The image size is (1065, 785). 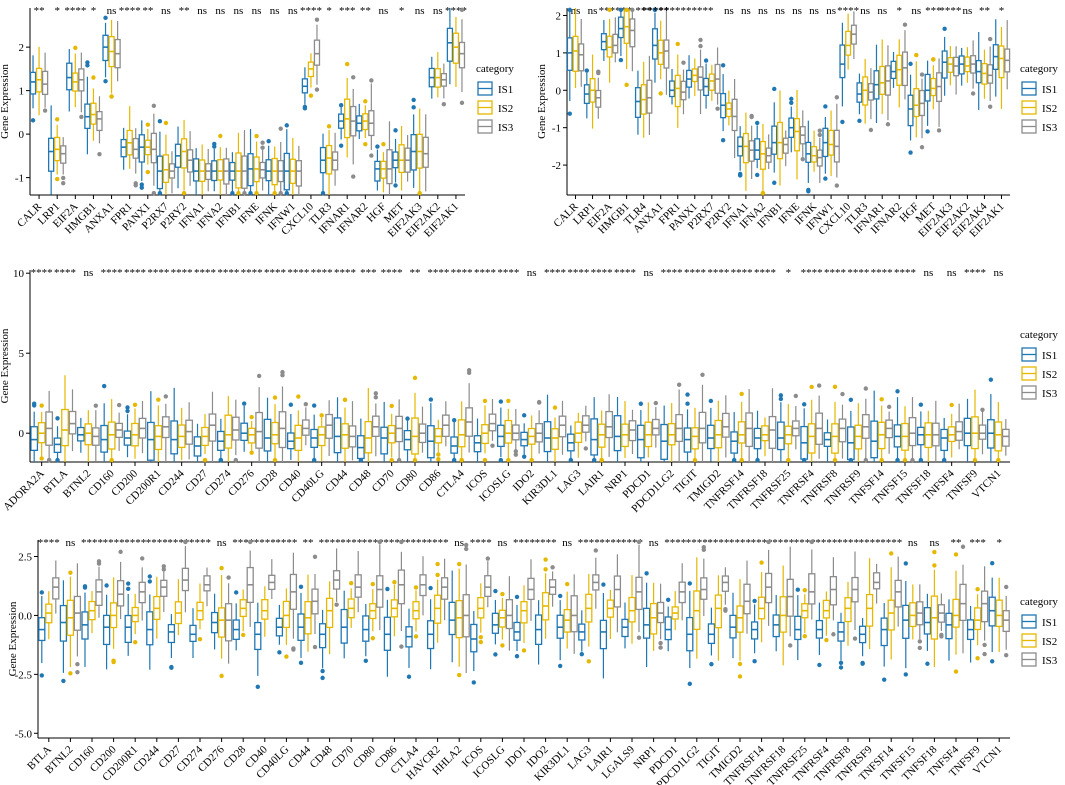 What do you see at coordinates (22, 434) in the screenshot?
I see `y-tick-label: 0` at bounding box center [22, 434].